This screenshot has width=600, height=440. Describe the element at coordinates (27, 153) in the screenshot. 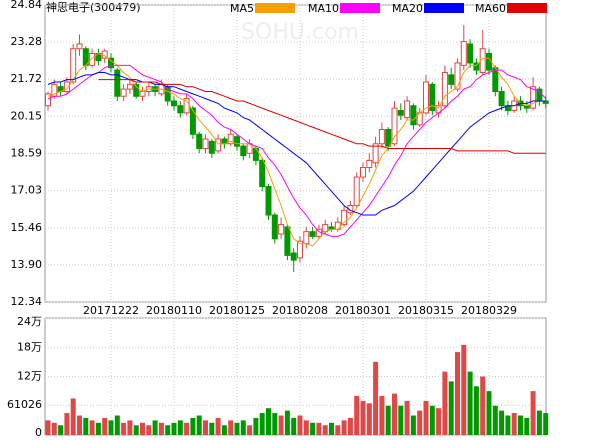

I see `y-tick-label: 18.59` at that location.